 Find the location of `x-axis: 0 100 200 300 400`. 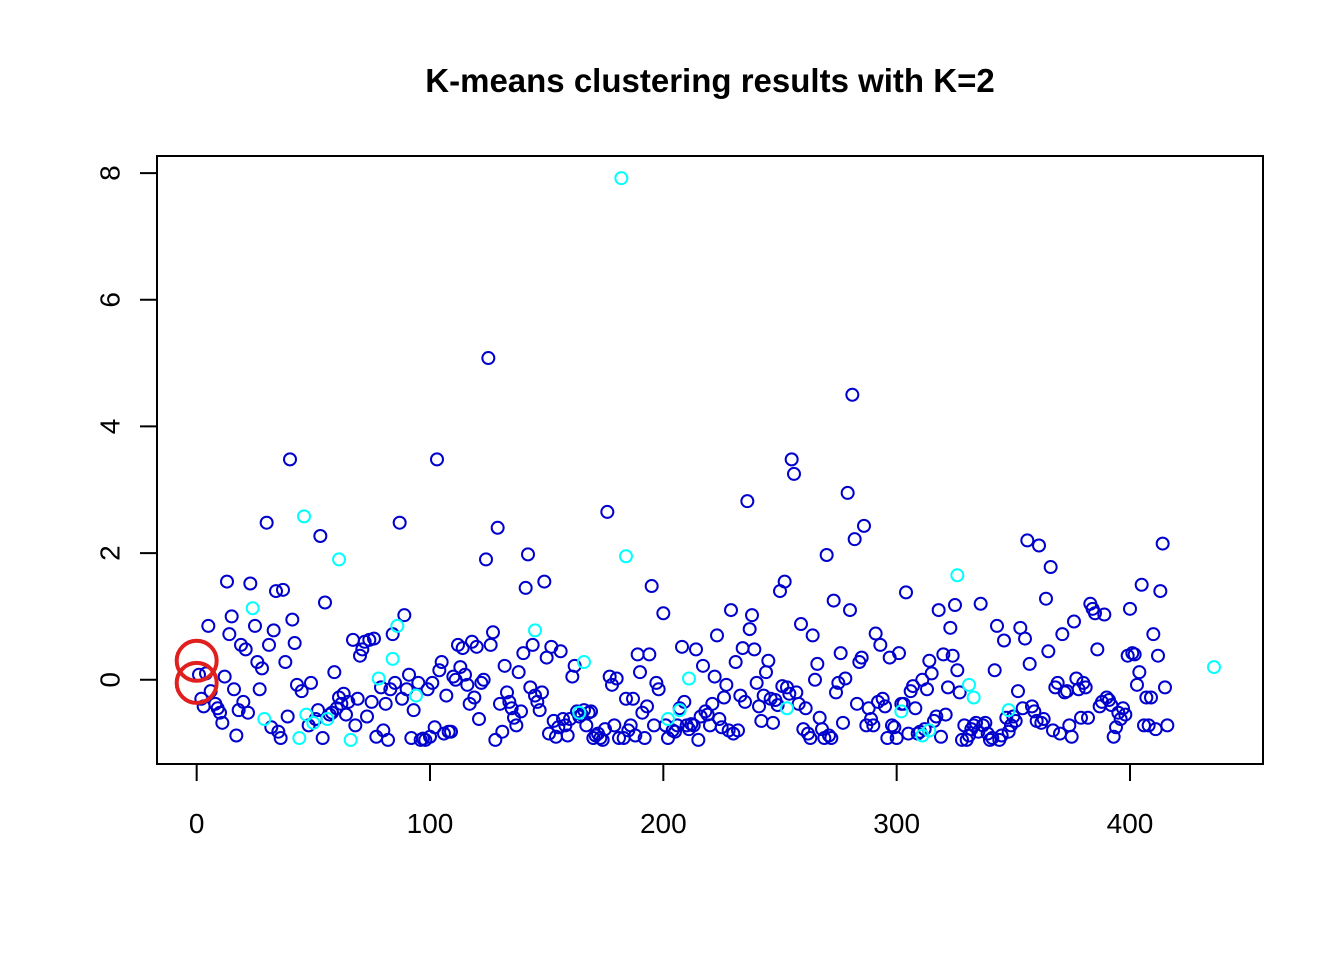

x-axis: 0 100 200 300 400 is located at coordinates (671, 801).